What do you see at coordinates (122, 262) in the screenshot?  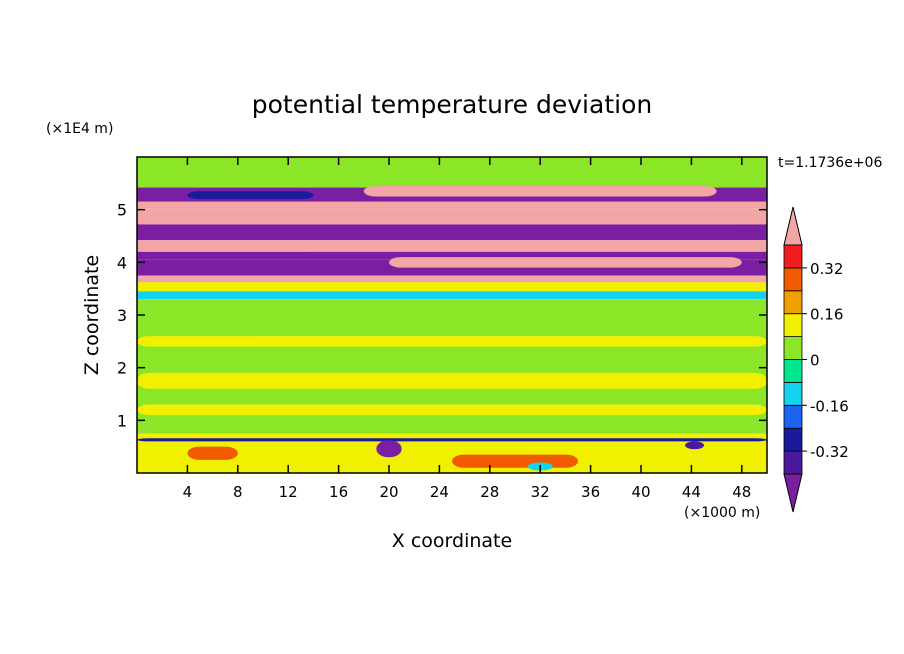 I see `y-tick-label: 4` at bounding box center [122, 262].